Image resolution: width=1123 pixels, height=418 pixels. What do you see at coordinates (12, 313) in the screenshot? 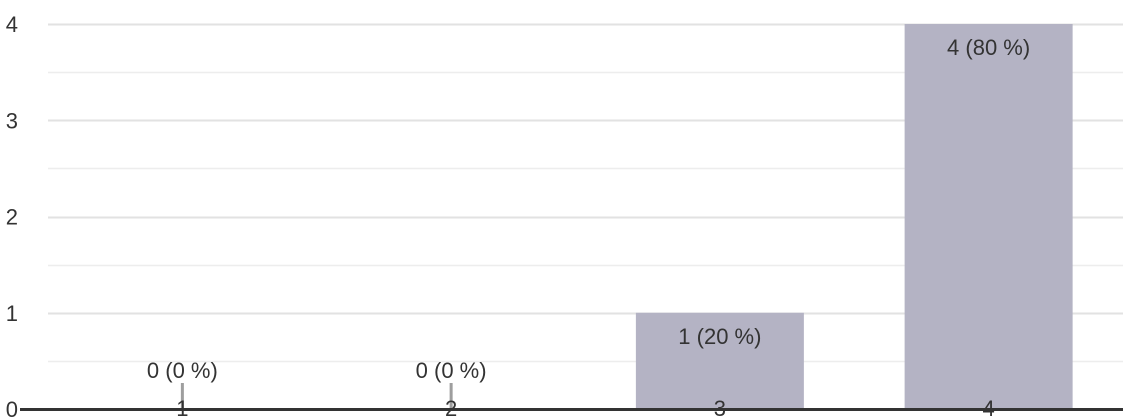
I see `y-tick-label: 1` at bounding box center [12, 313].